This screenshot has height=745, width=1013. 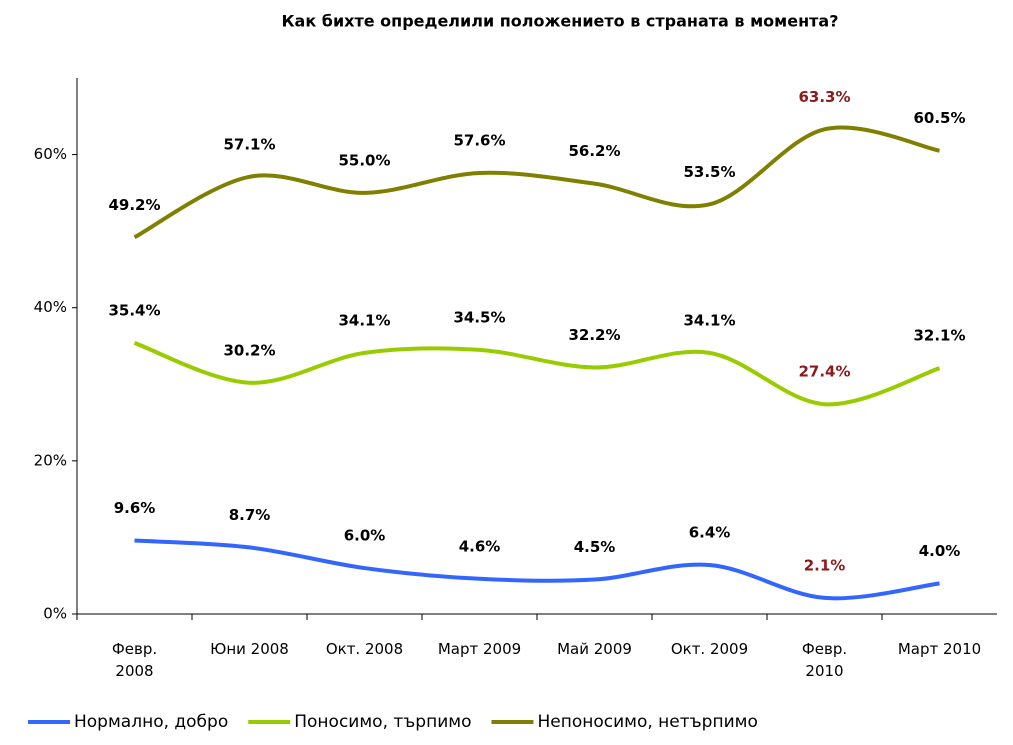 What do you see at coordinates (55, 614) in the screenshot?
I see `y-tick-label: 0%` at bounding box center [55, 614].